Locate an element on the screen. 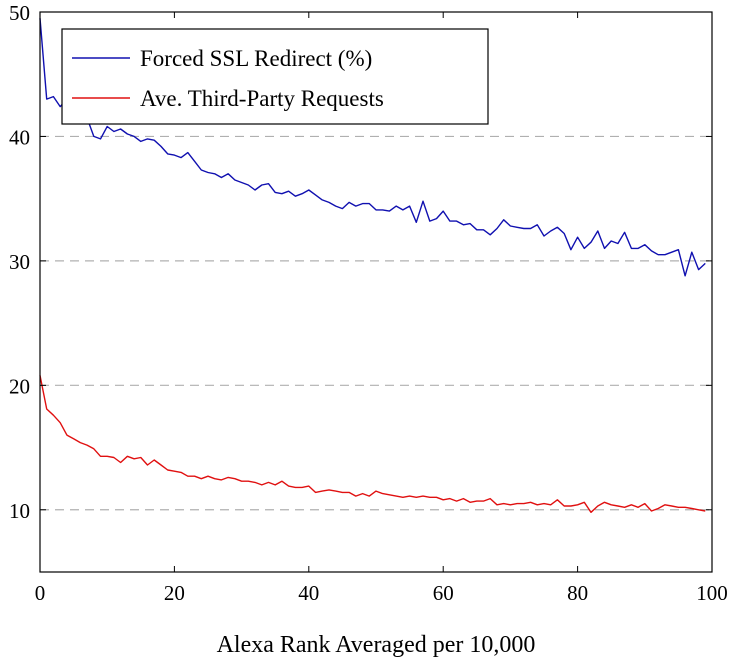  x-tick-label-20: 20 is located at coordinates (174, 593).